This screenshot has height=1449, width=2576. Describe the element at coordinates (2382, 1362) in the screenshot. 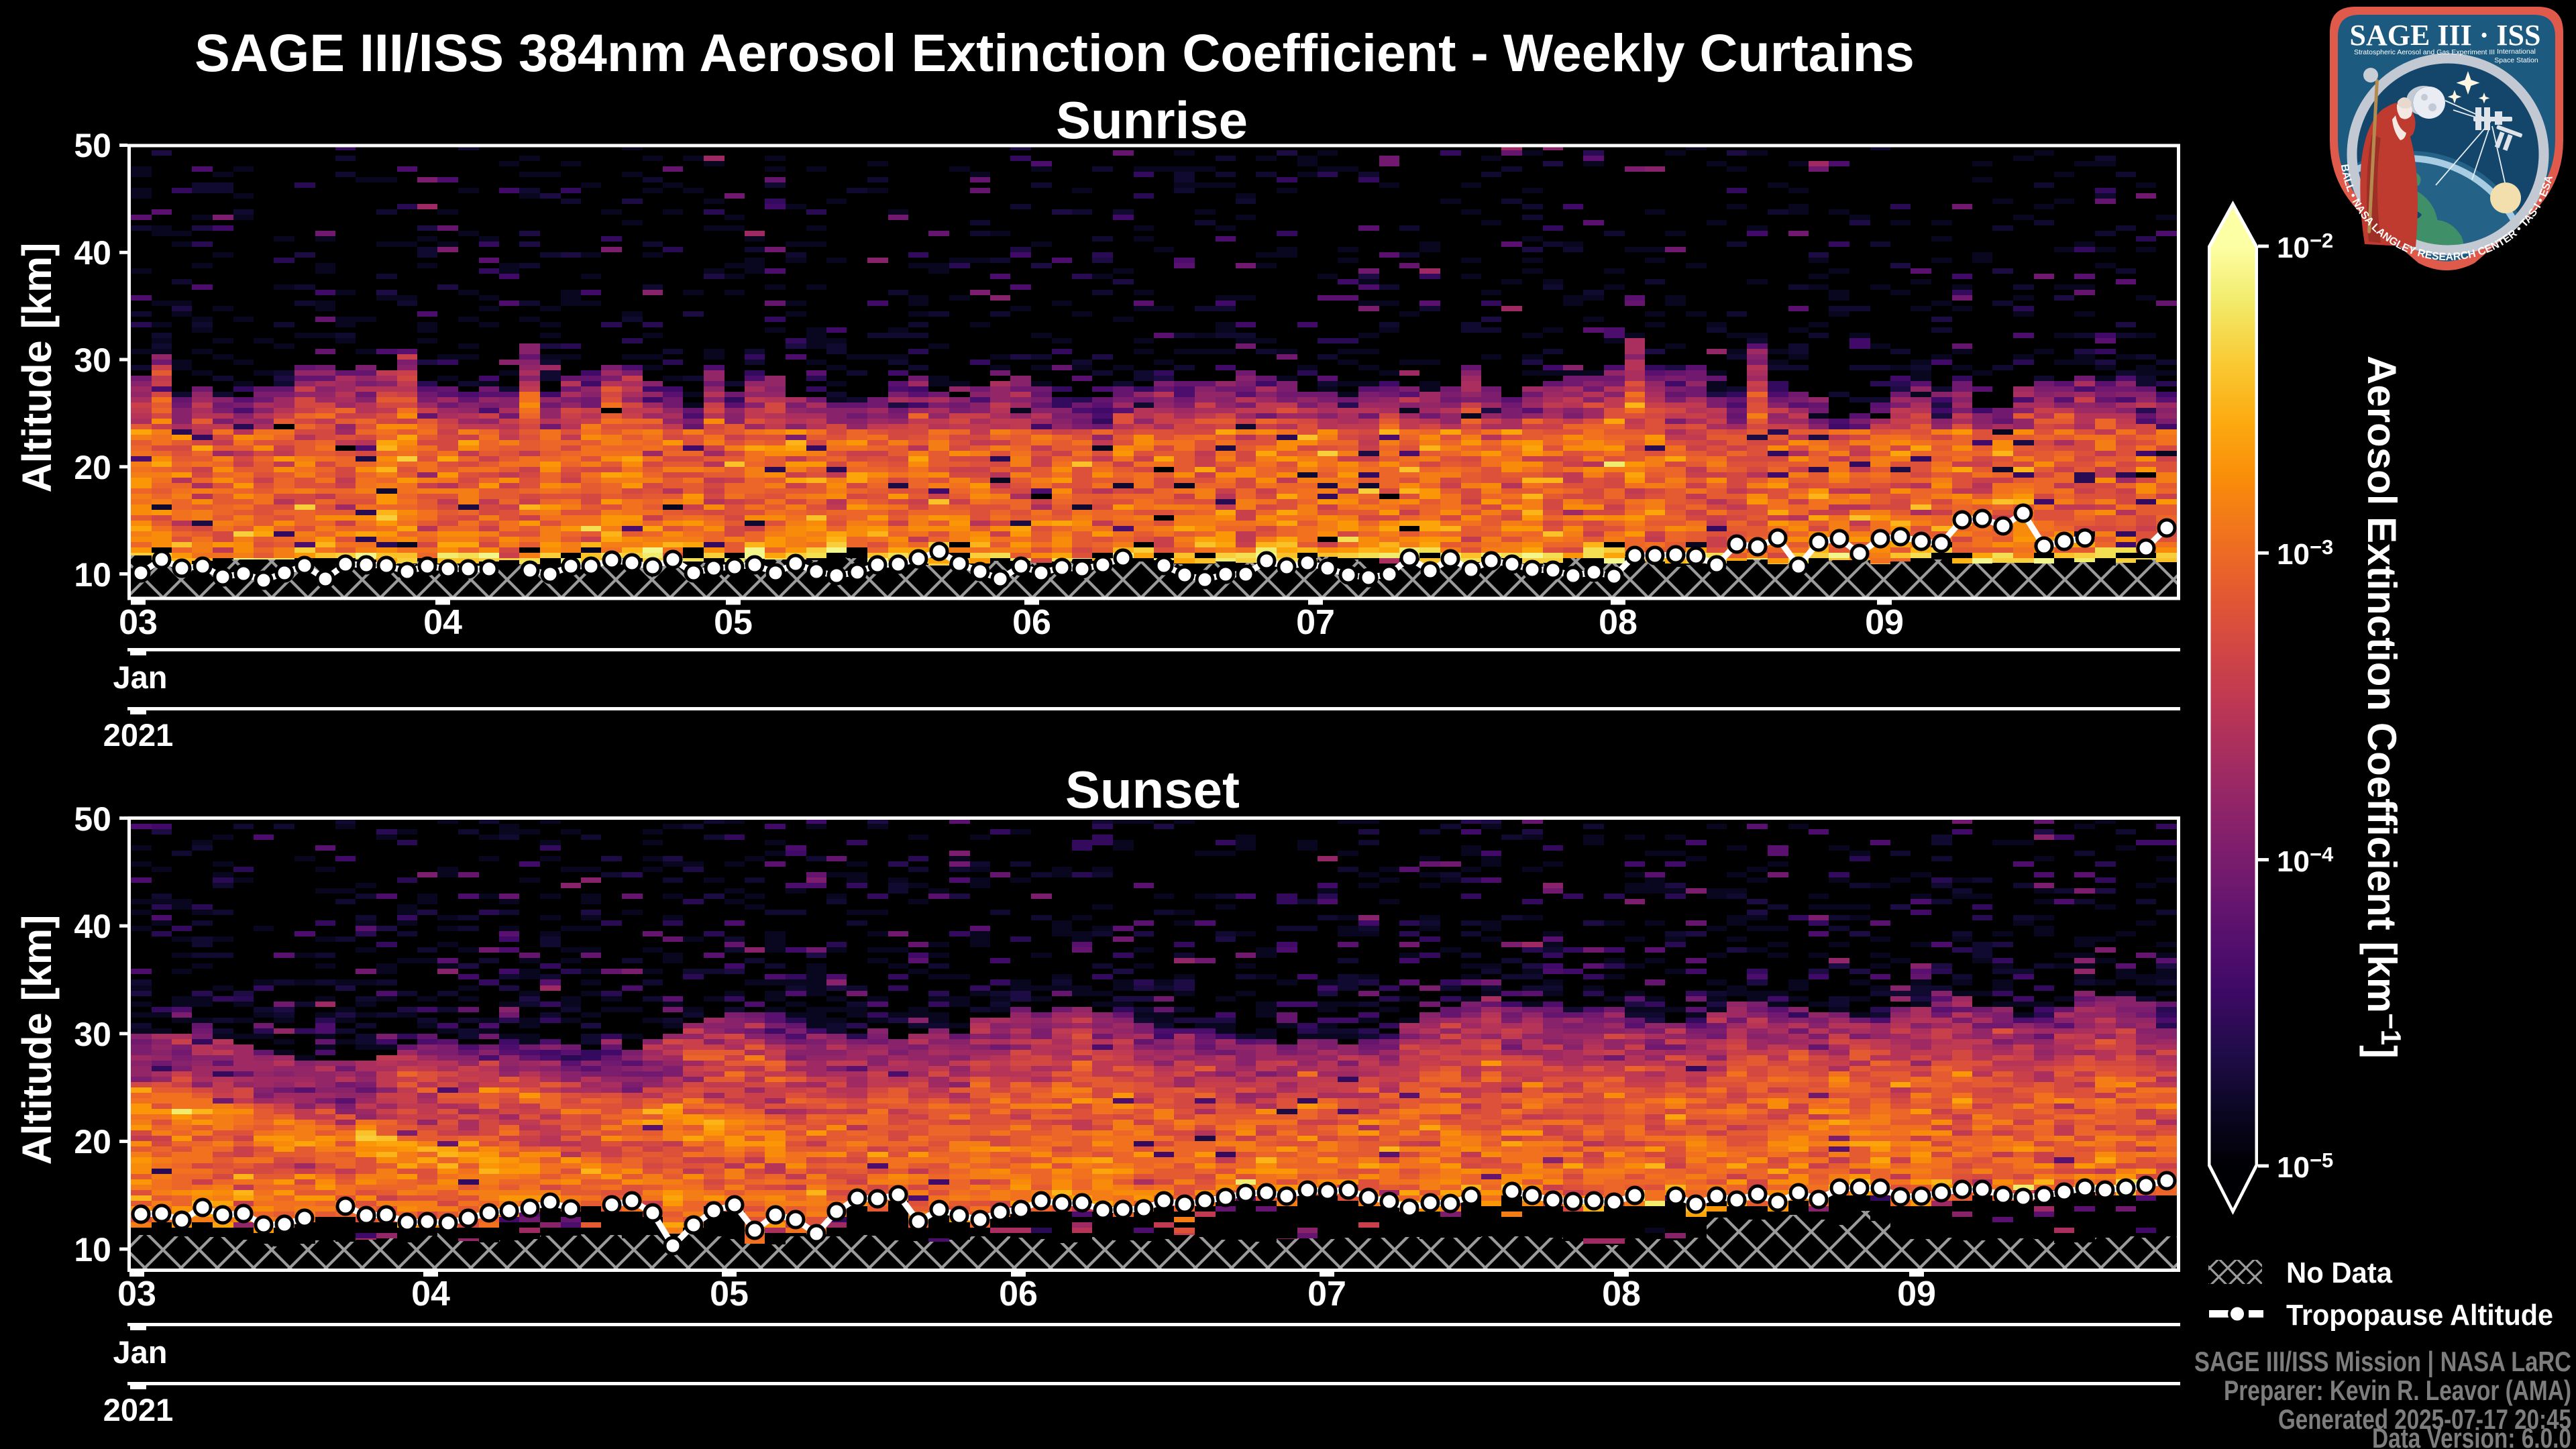

I see `svg-text:SAGE III/ISS Mission | NASA La: SAGE III/ISS Mission | NASA LaRC` at that location.